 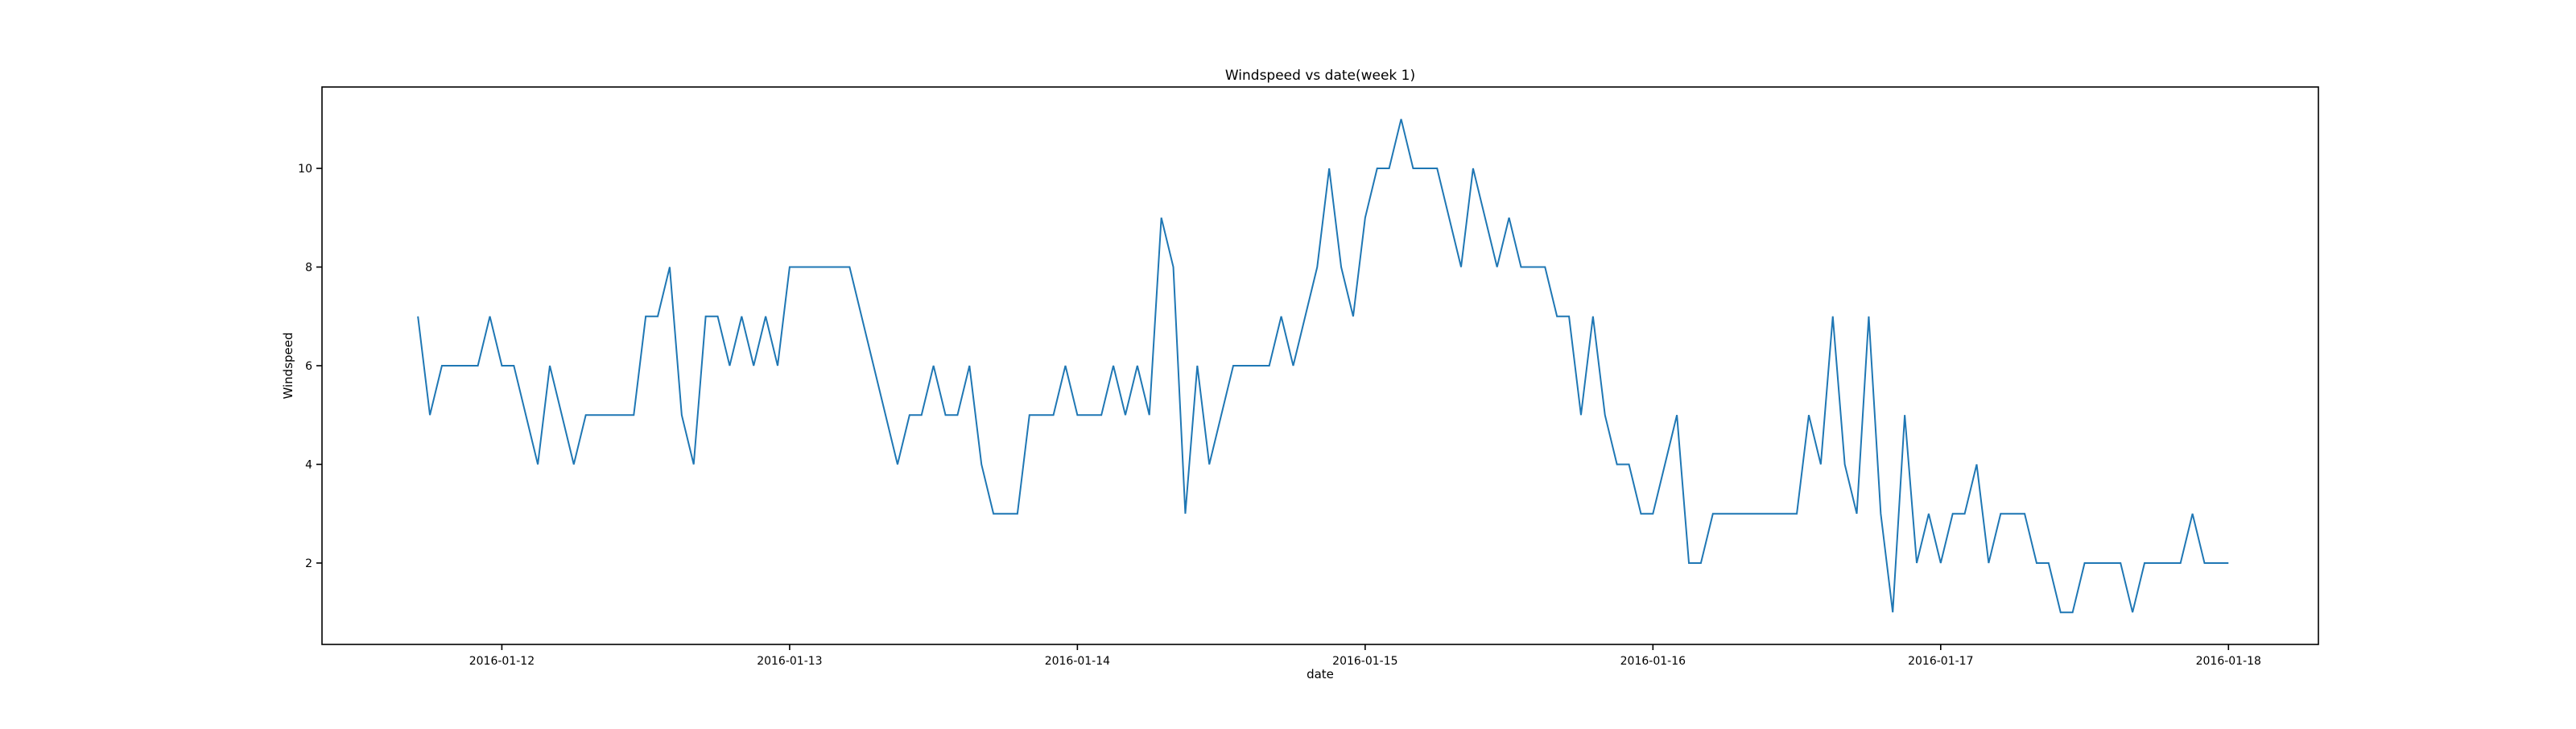 I want to click on y-tick-label: 2, so click(x=308, y=563).